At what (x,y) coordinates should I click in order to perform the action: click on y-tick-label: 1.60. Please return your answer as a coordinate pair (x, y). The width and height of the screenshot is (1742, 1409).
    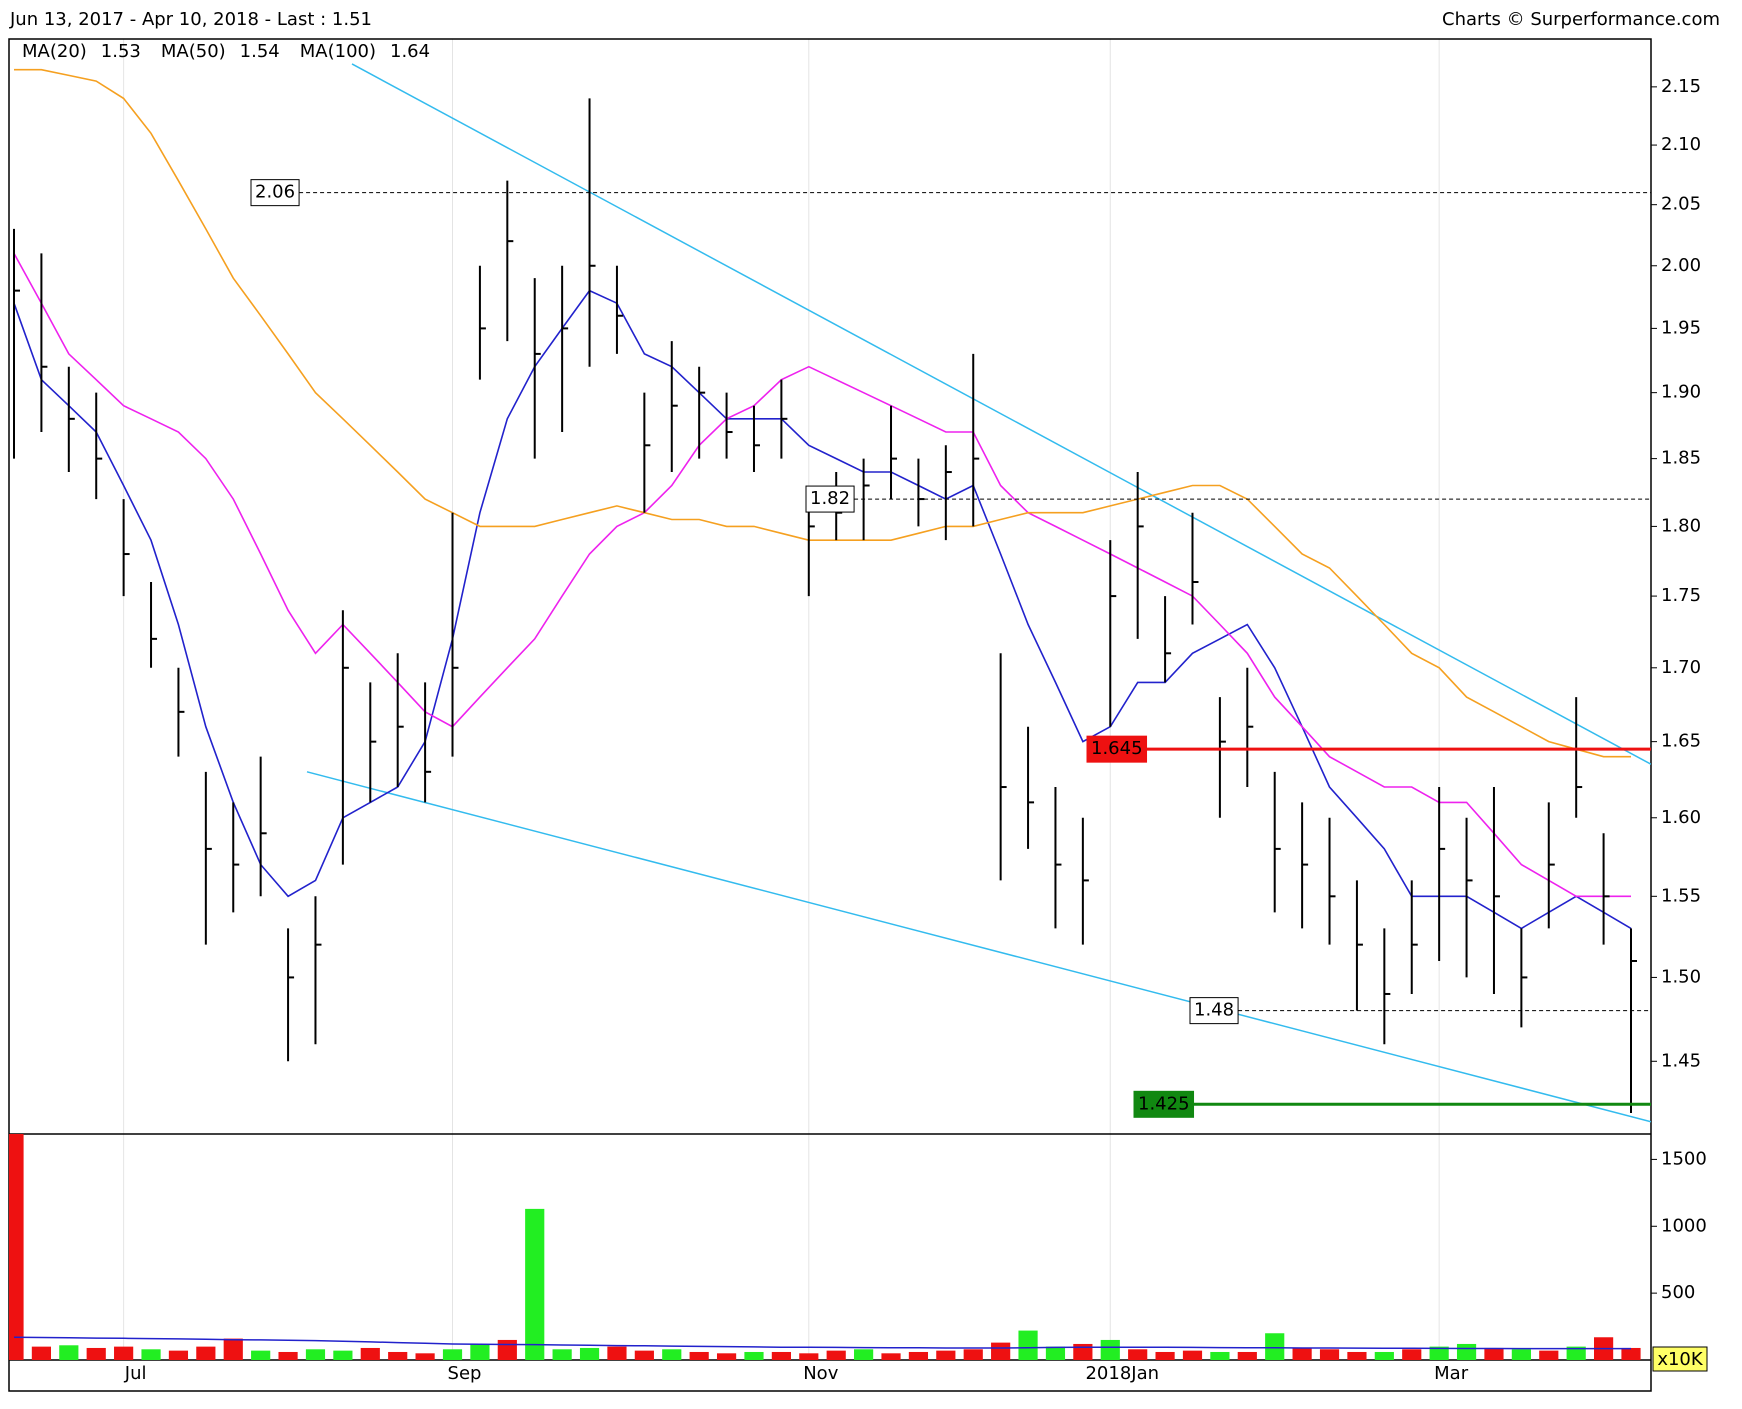
    Looking at the image, I should click on (1681, 817).